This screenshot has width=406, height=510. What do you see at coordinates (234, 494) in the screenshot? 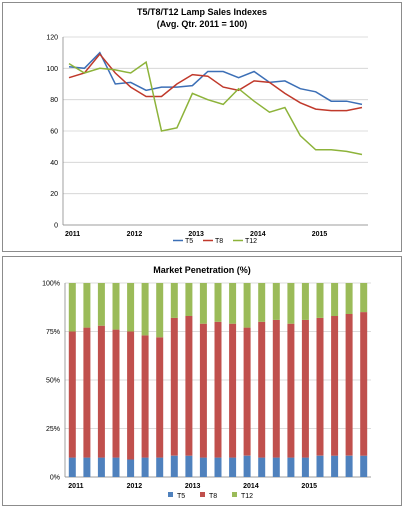
I see `legend-swatch-t12` at bounding box center [234, 494].